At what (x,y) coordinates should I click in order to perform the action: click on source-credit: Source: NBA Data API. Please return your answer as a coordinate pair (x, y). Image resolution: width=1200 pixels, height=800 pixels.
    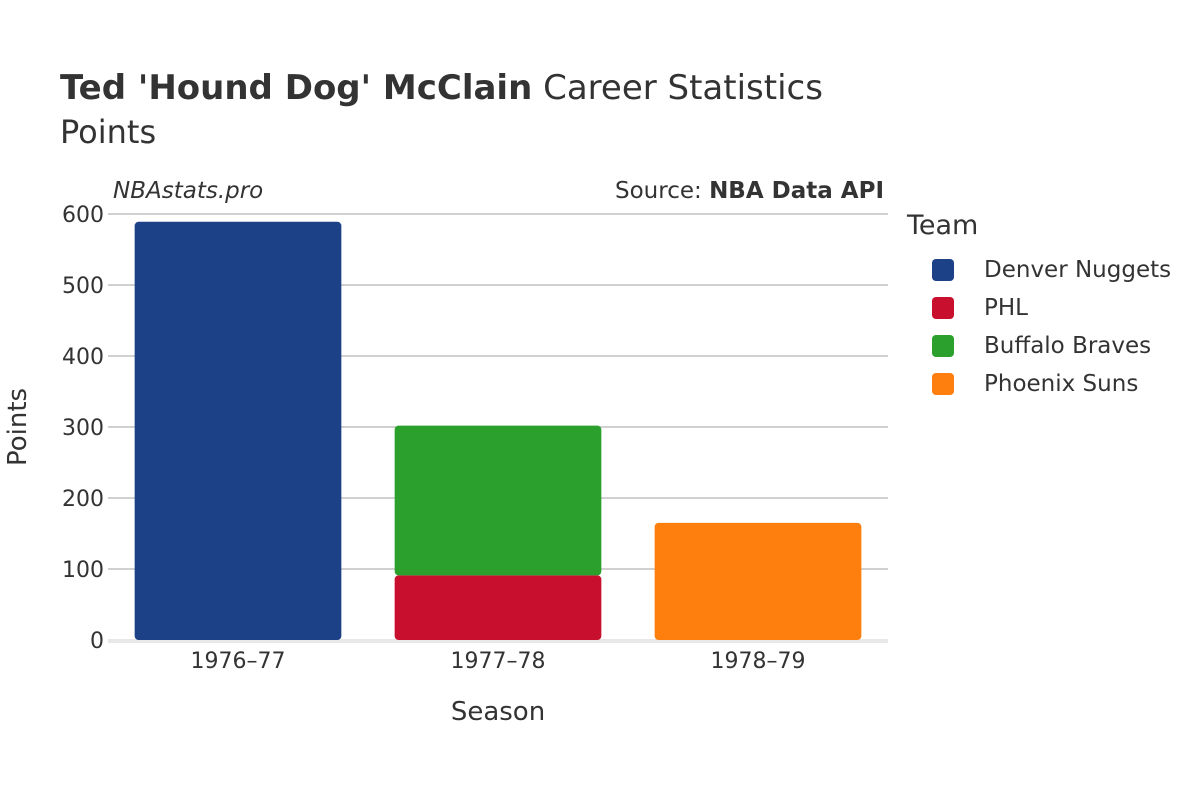
    Looking at the image, I should click on (749, 191).